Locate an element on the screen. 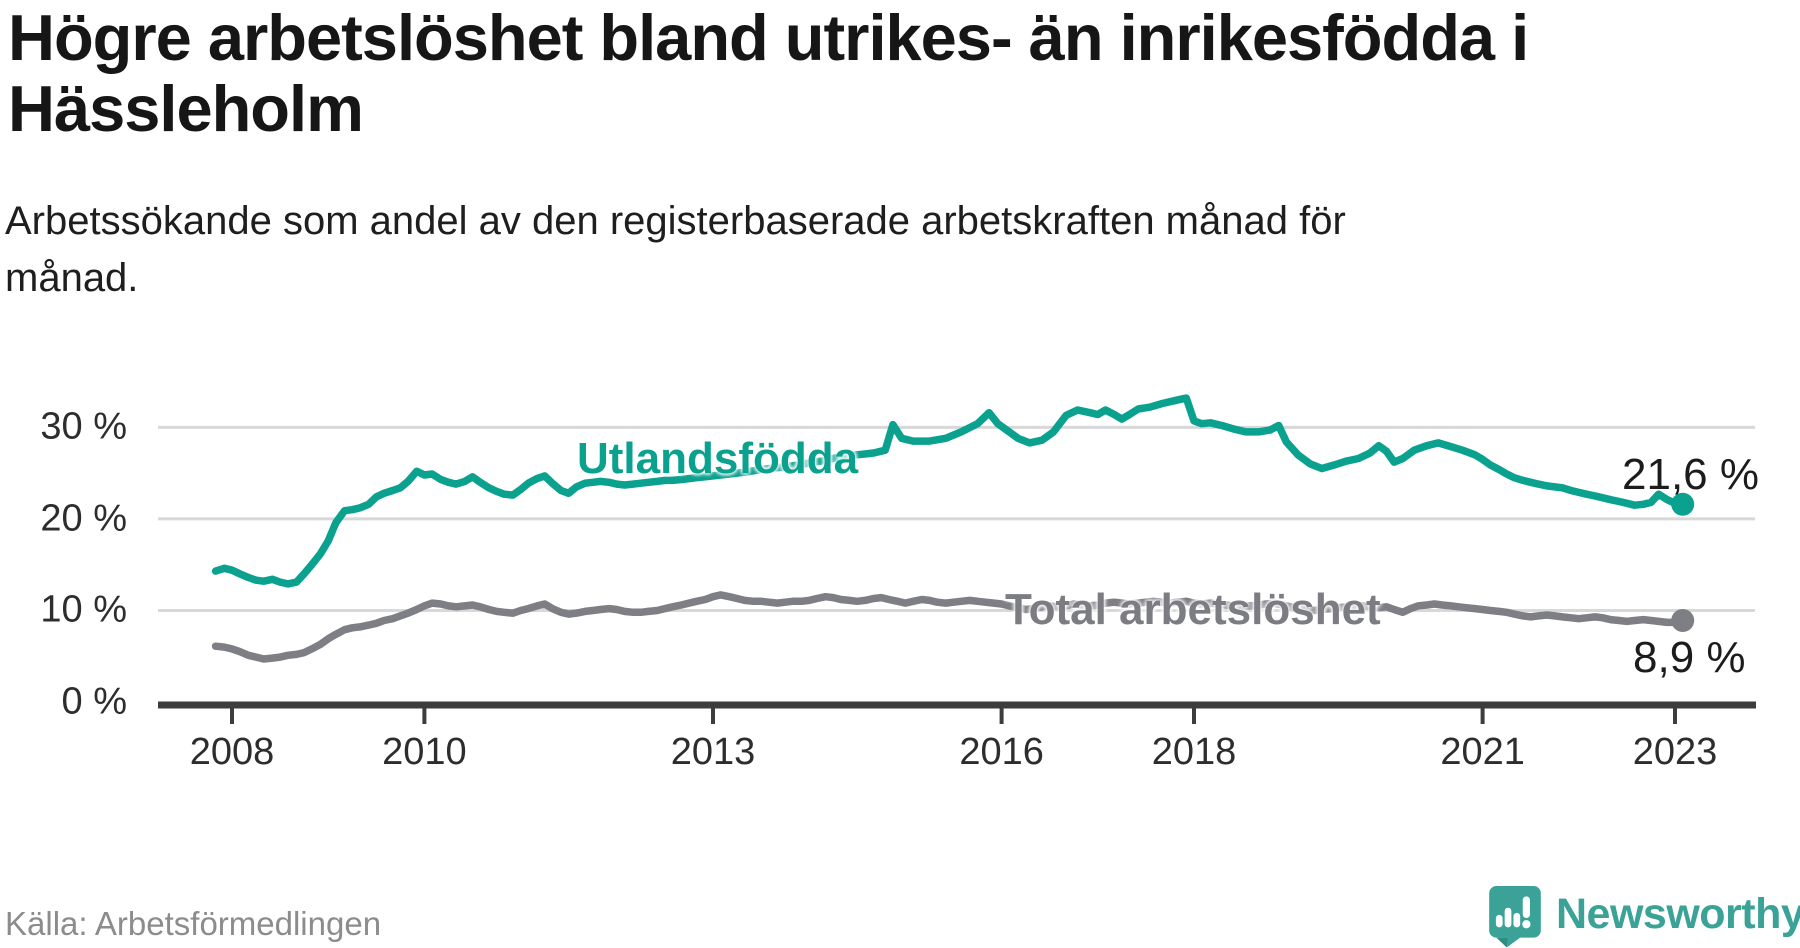  y-axis-label-10: 10 % is located at coordinates (83, 609).